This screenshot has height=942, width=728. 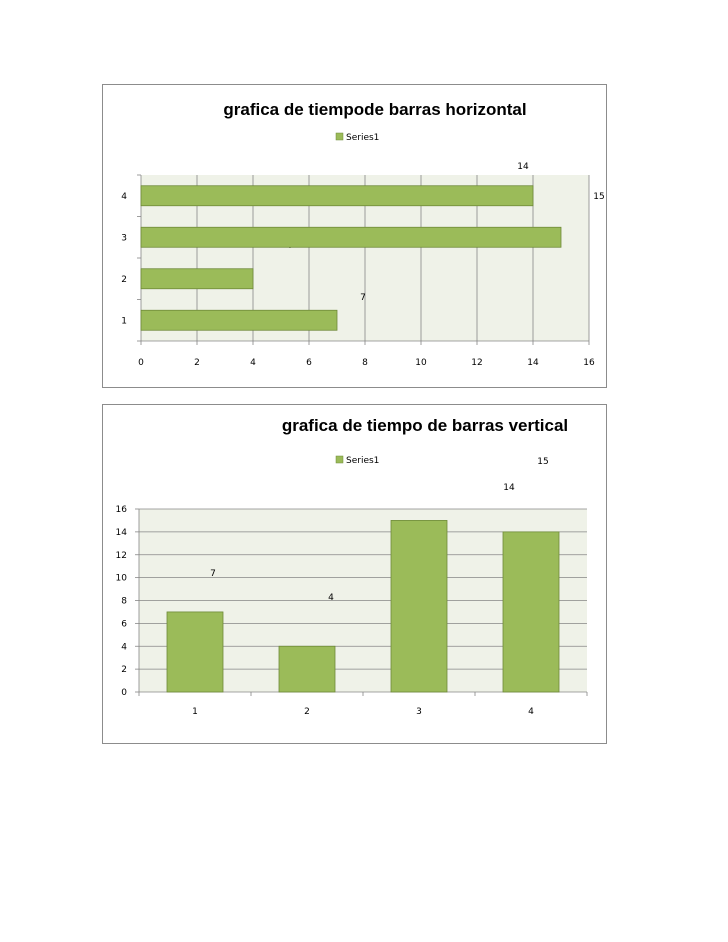 I want to click on y-tick-label: 10, so click(x=122, y=579).